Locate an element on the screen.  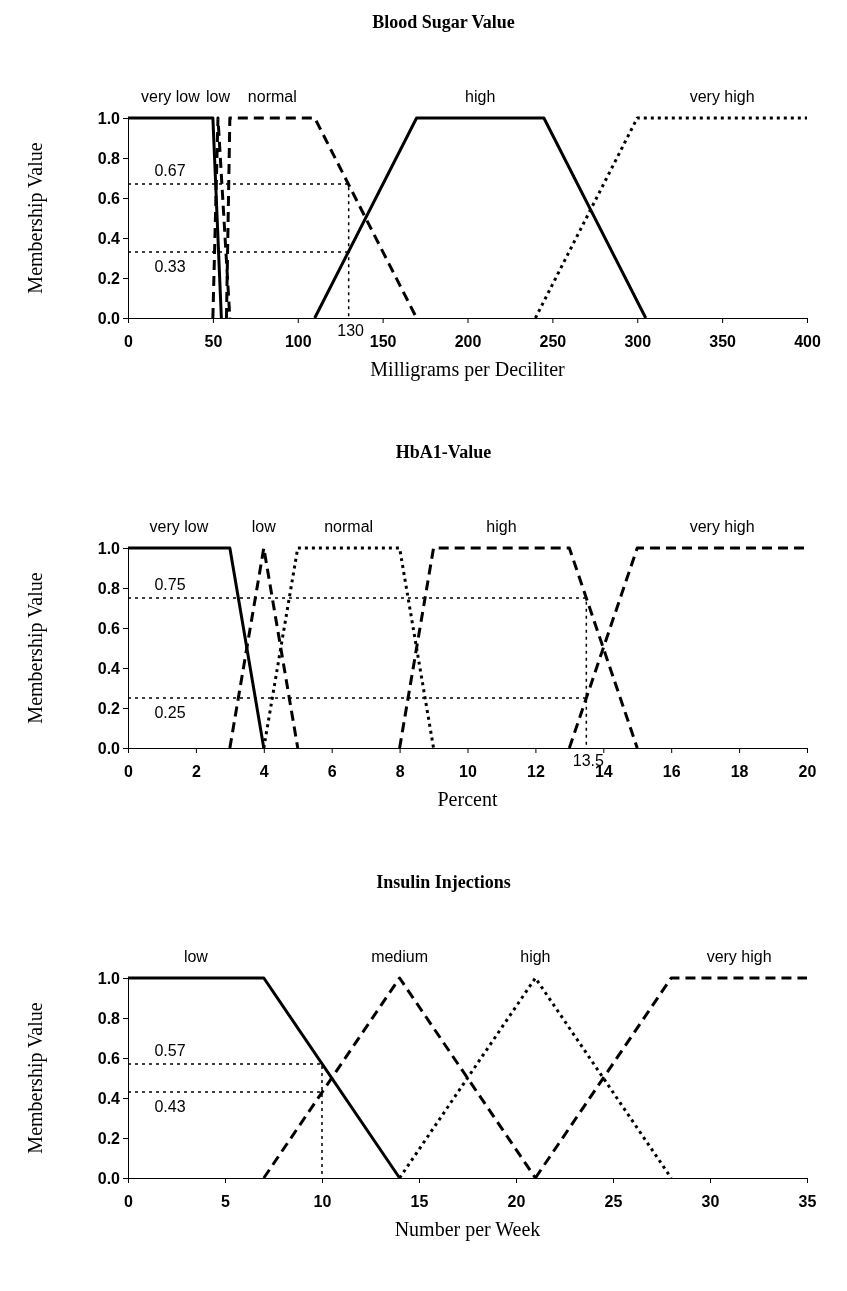
x-tick-label: 400 is located at coordinates (807, 341).